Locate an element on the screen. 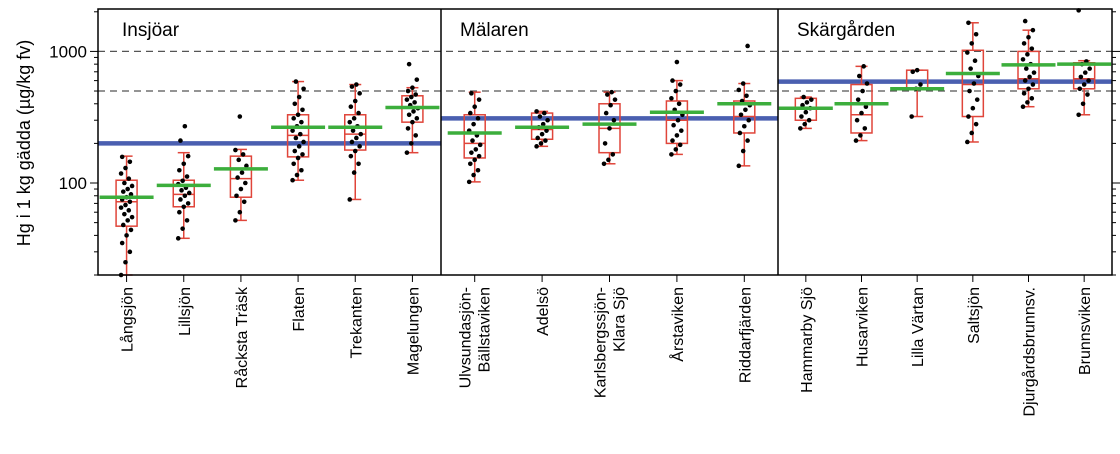 The width and height of the screenshot is (1120, 454). category-label: Ulvsundasjön- Bällstaviken is located at coordinates (476, 337).